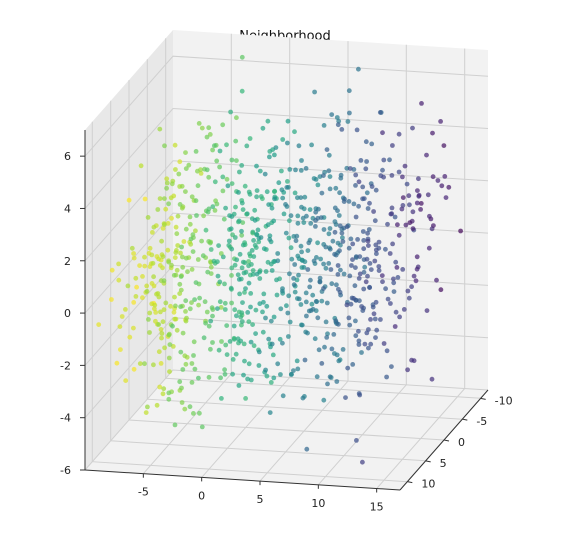 This screenshot has width=584, height=557. What do you see at coordinates (65, 365) in the screenshot?
I see `z-tick-label: -2` at bounding box center [65, 365].